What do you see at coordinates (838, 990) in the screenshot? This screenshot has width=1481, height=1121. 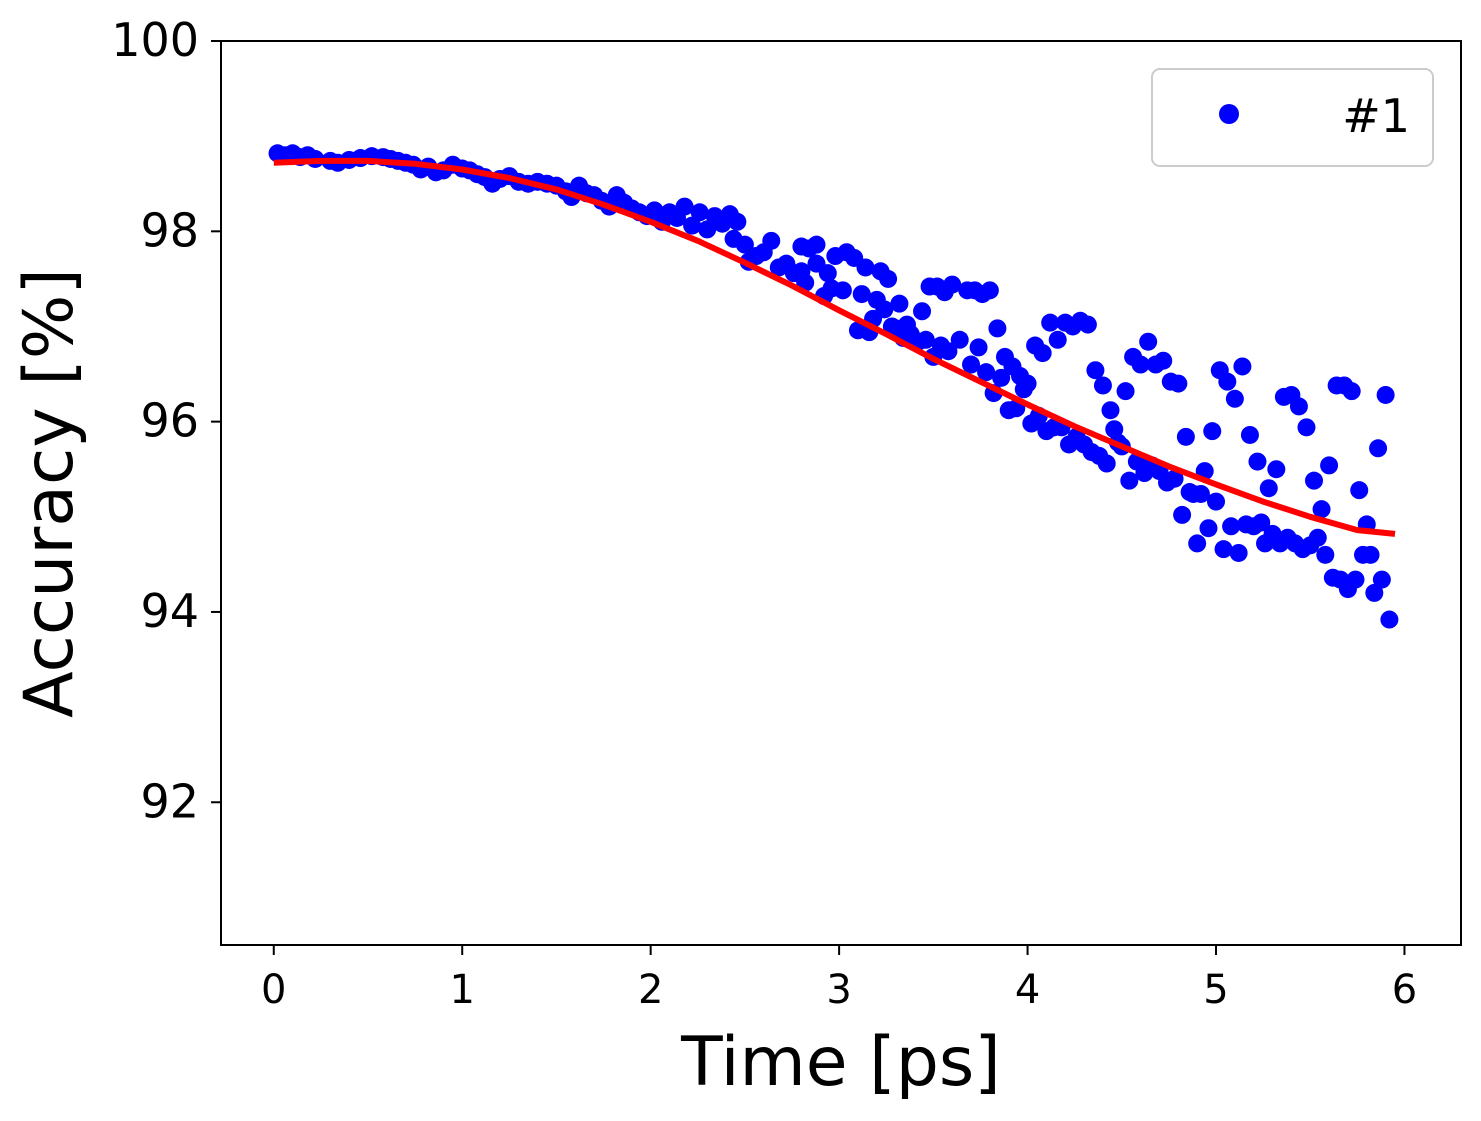 I see `x-tick-label: 3` at bounding box center [838, 990].